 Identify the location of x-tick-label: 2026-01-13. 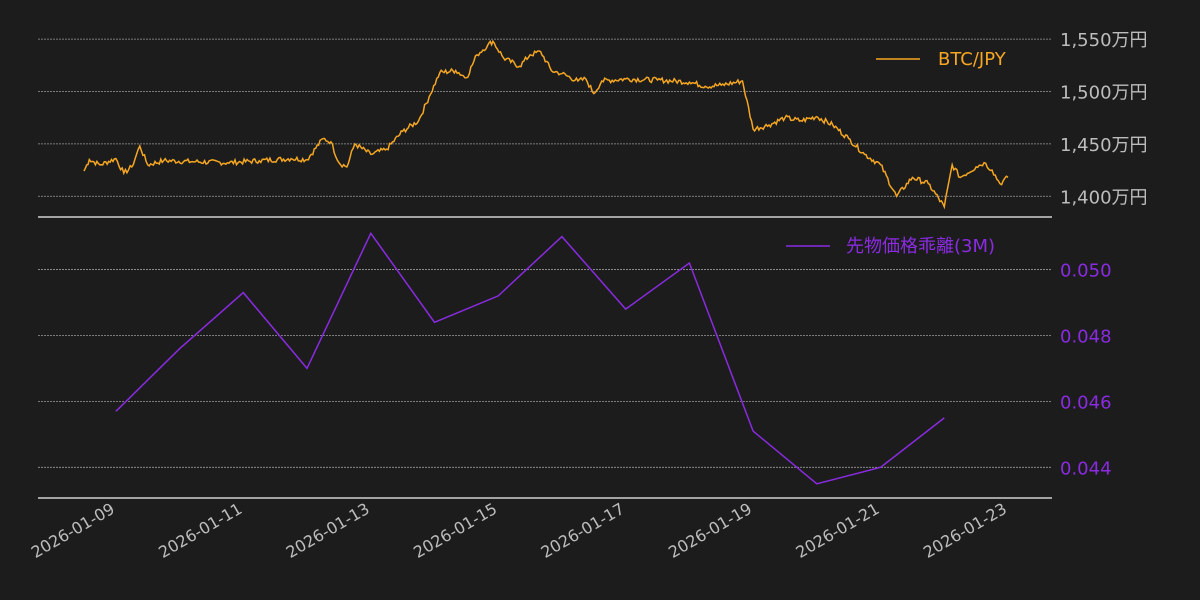
(328, 530).